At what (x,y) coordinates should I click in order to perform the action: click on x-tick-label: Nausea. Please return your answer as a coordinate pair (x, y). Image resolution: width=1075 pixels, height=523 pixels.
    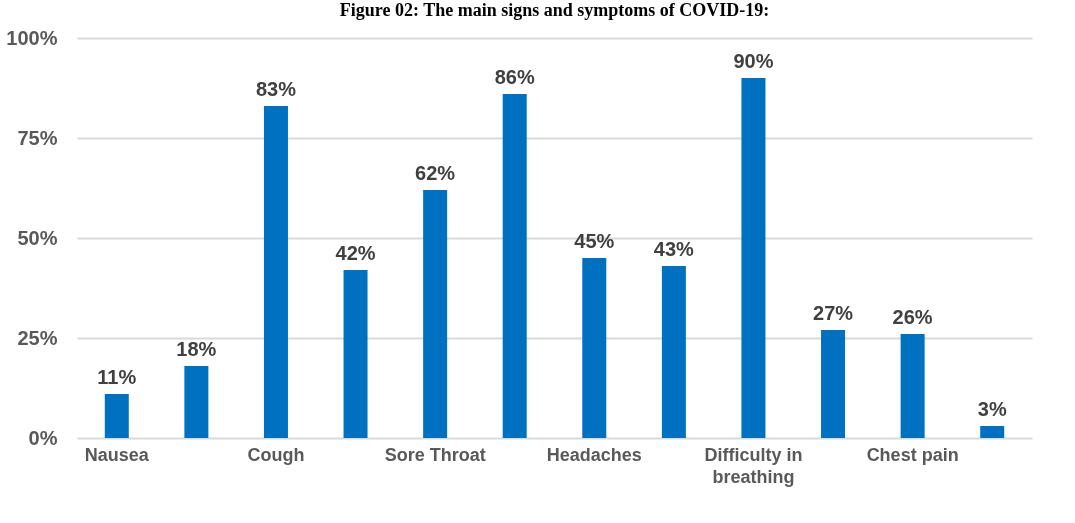
    Looking at the image, I should click on (117, 454).